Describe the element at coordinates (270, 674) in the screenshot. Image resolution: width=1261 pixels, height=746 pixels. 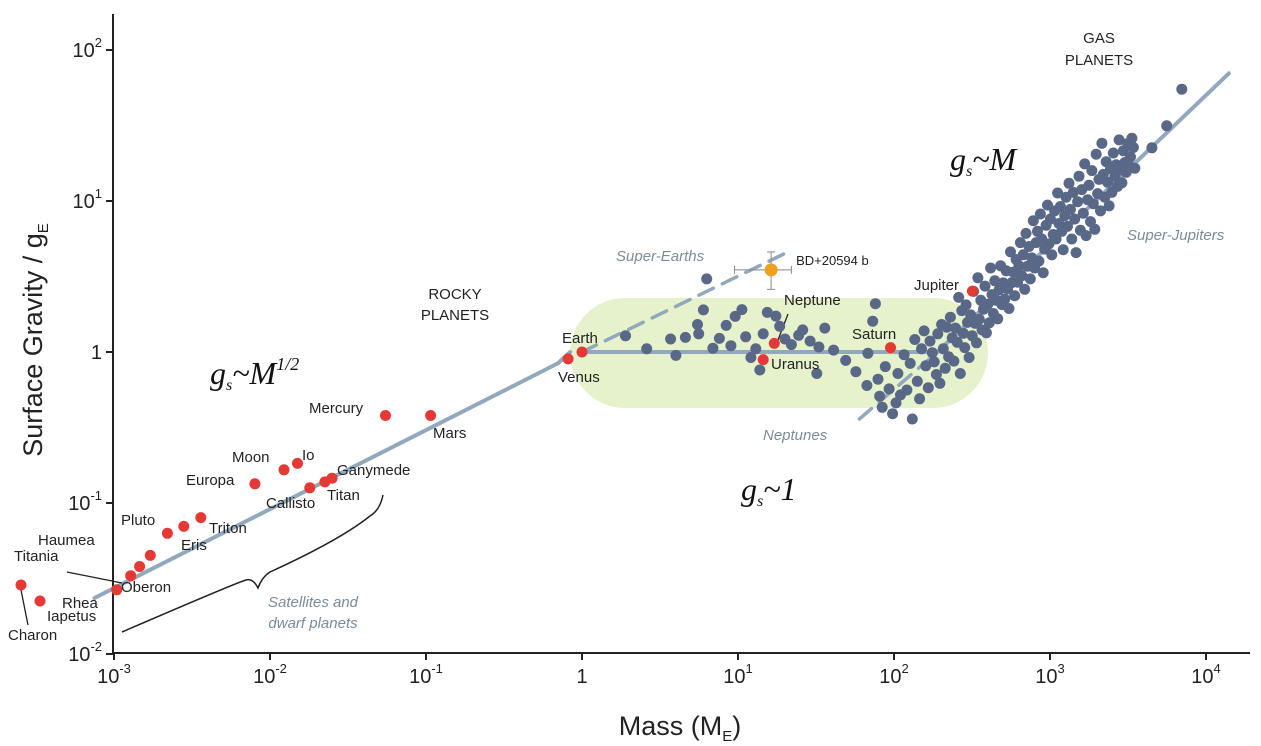
I see `x-tick-label: 10⁻²` at that location.